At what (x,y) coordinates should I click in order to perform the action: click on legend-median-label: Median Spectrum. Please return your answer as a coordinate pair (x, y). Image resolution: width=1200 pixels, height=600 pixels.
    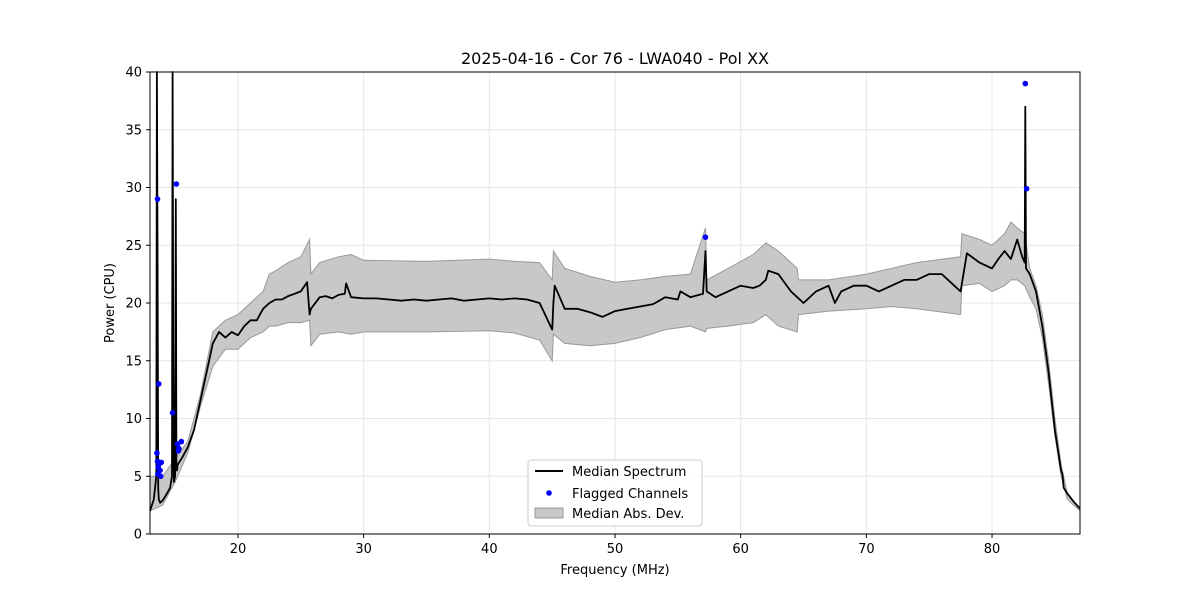
    Looking at the image, I should click on (629, 472).